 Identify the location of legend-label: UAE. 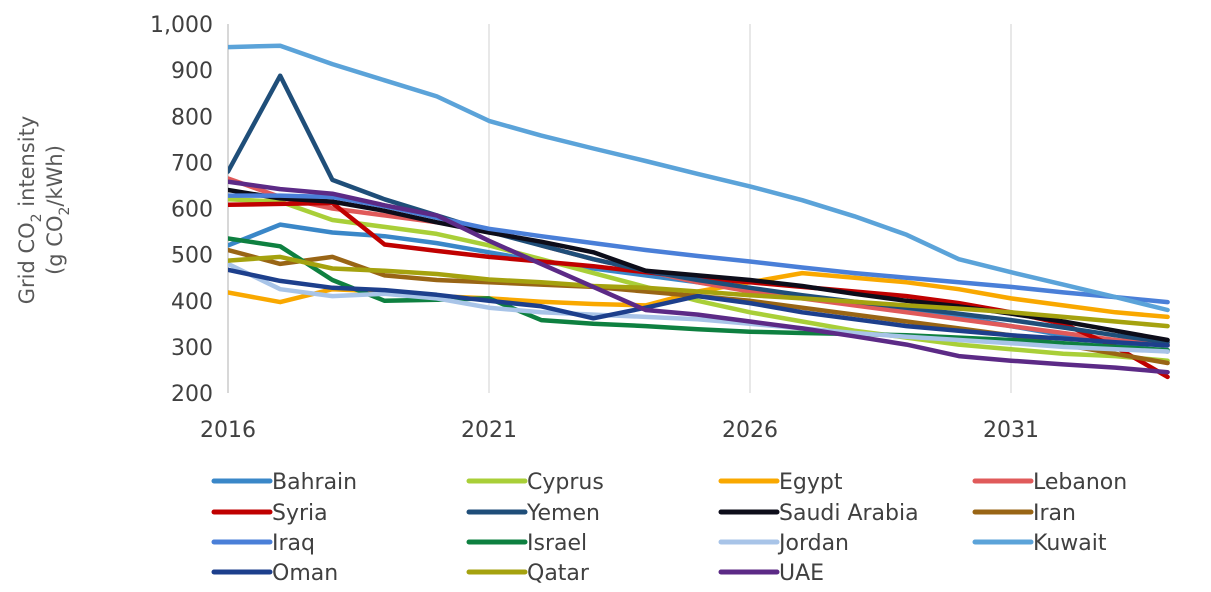
(801, 573).